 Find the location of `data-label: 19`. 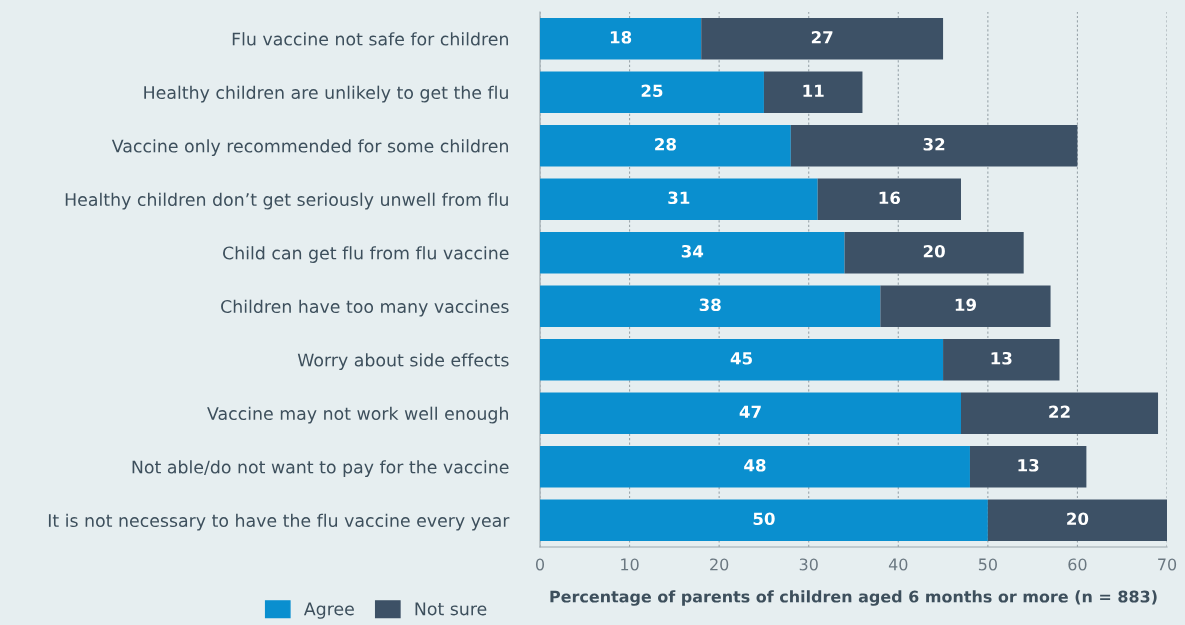

data-label: 19 is located at coordinates (965, 305).